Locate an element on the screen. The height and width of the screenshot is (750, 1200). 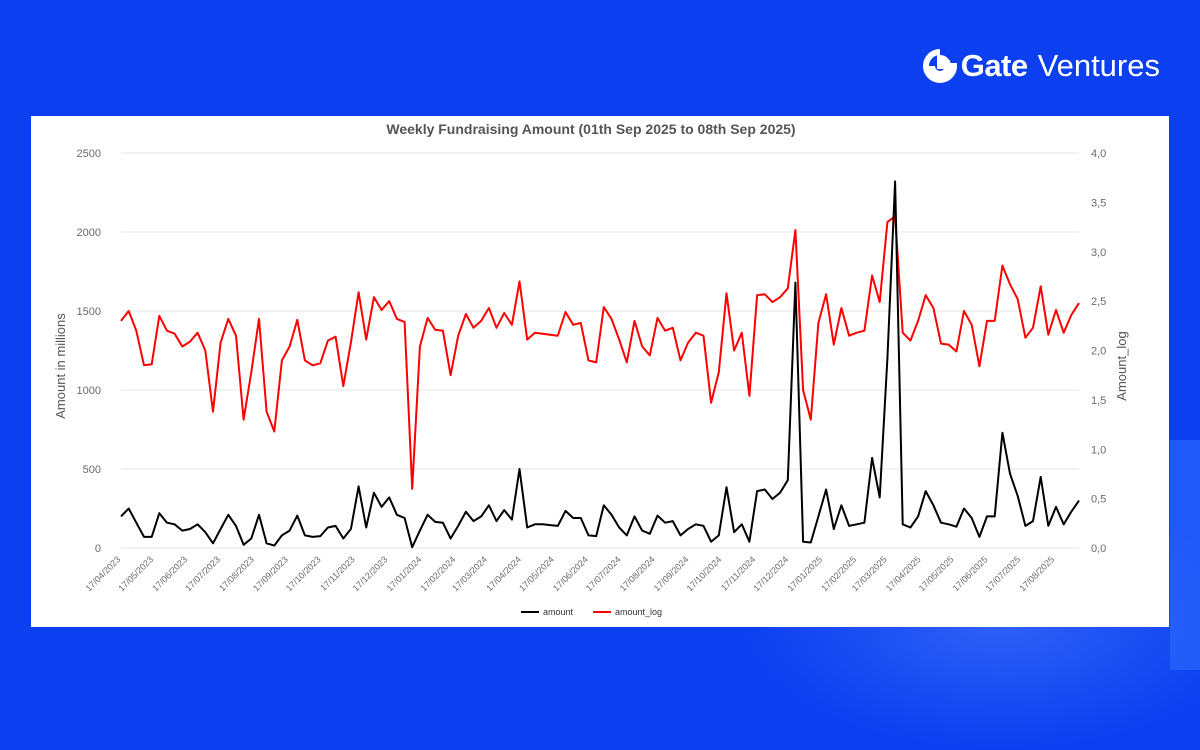
y2-tick-label: 1,5 is located at coordinates (1098, 401).